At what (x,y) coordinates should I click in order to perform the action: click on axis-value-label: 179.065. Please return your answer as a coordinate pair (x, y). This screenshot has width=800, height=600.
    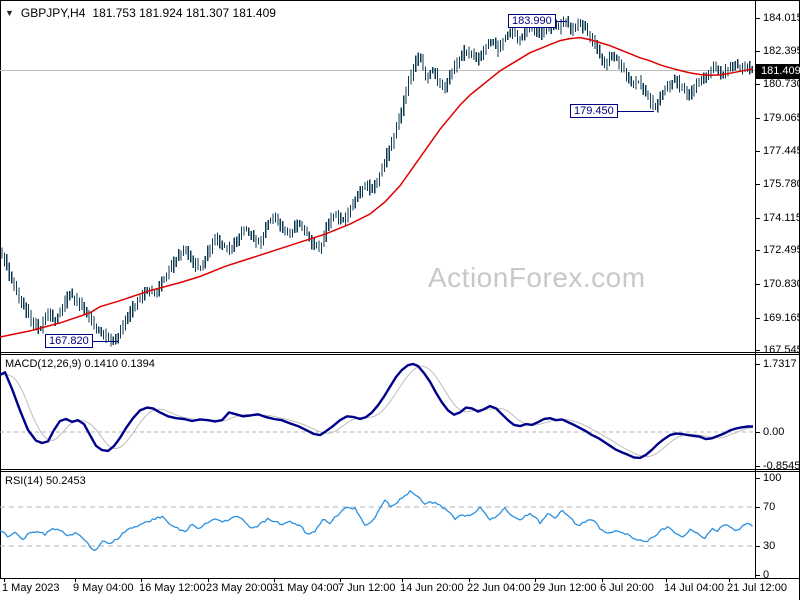
    Looking at the image, I should click on (781, 118).